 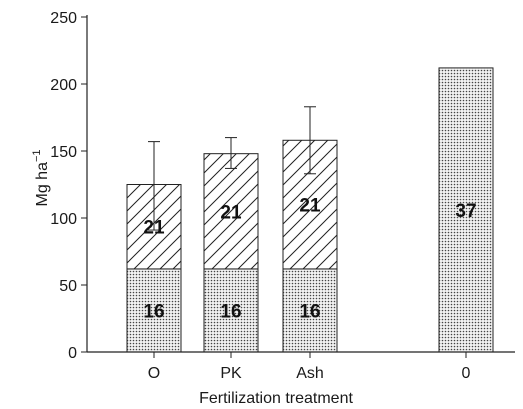 I want to click on y-tick-label-1: 50, so click(x=68, y=286).